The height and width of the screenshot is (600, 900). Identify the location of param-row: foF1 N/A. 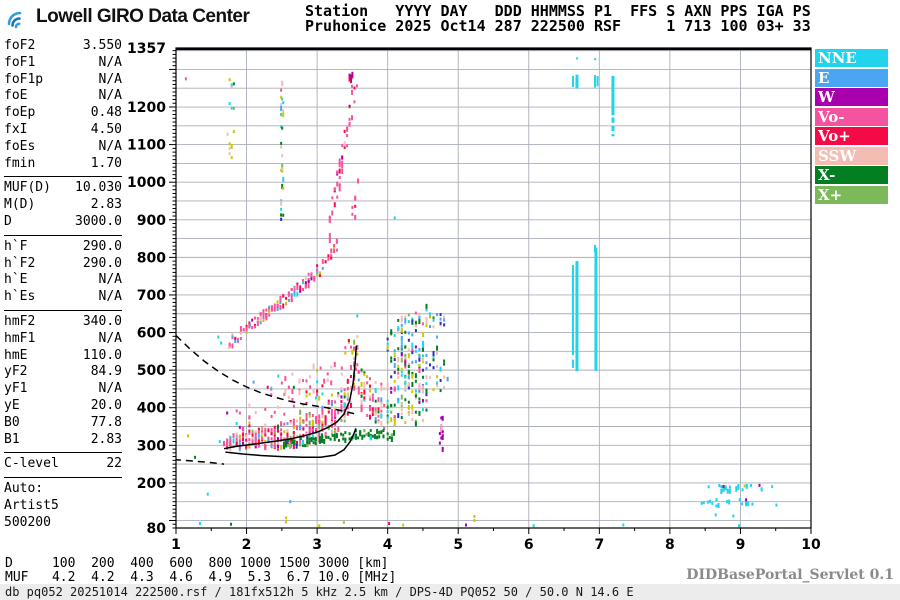
(63, 63).